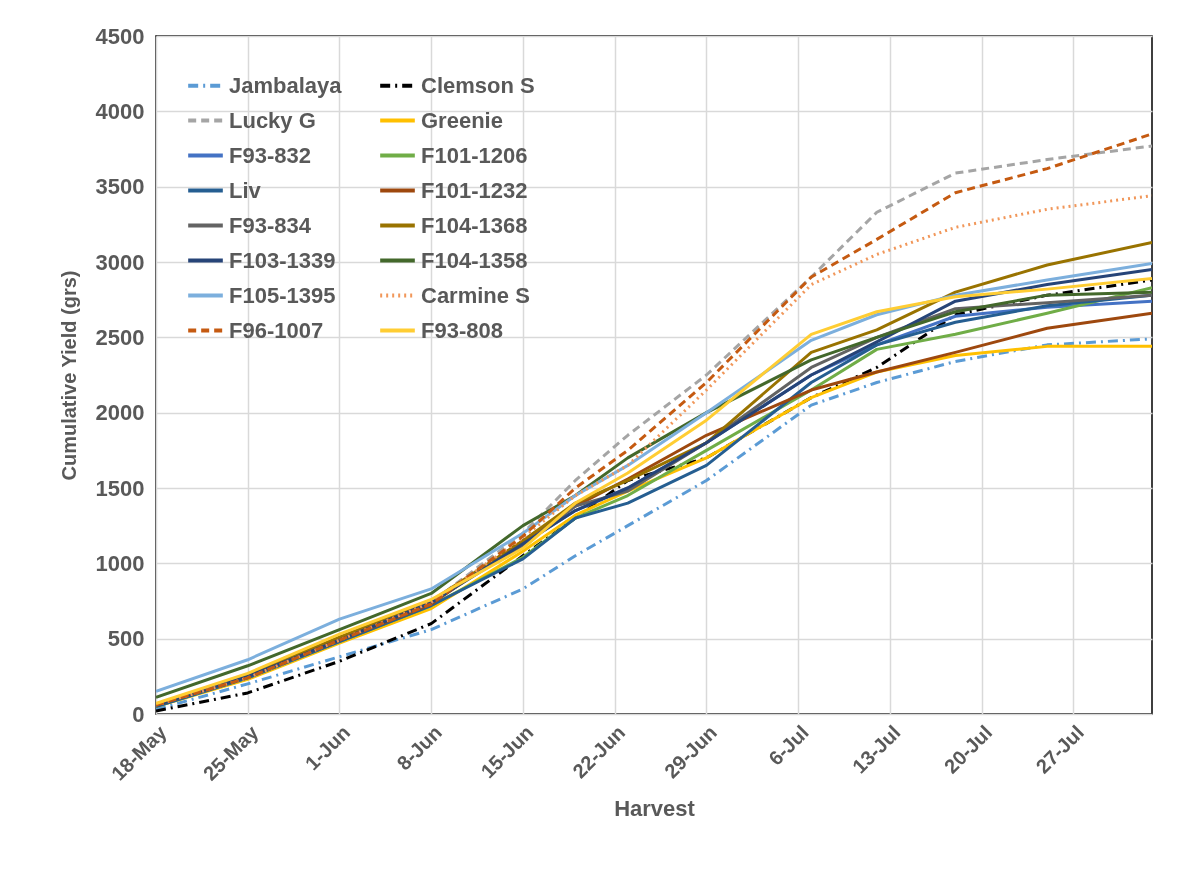 The image size is (1199, 875). What do you see at coordinates (120, 36) in the screenshot?
I see `y-tick-label: 4500` at bounding box center [120, 36].